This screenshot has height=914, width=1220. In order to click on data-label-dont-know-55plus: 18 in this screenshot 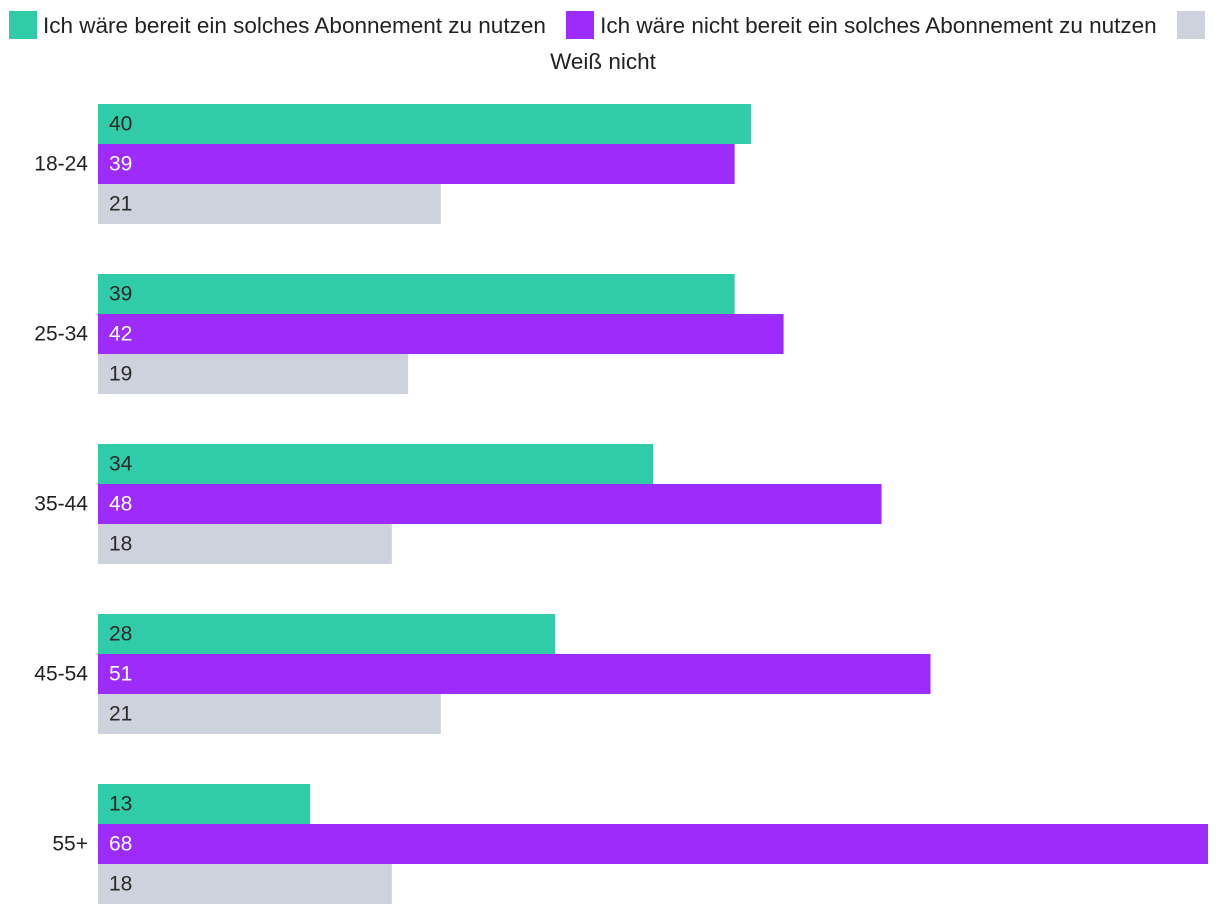, I will do `click(120, 884)`.